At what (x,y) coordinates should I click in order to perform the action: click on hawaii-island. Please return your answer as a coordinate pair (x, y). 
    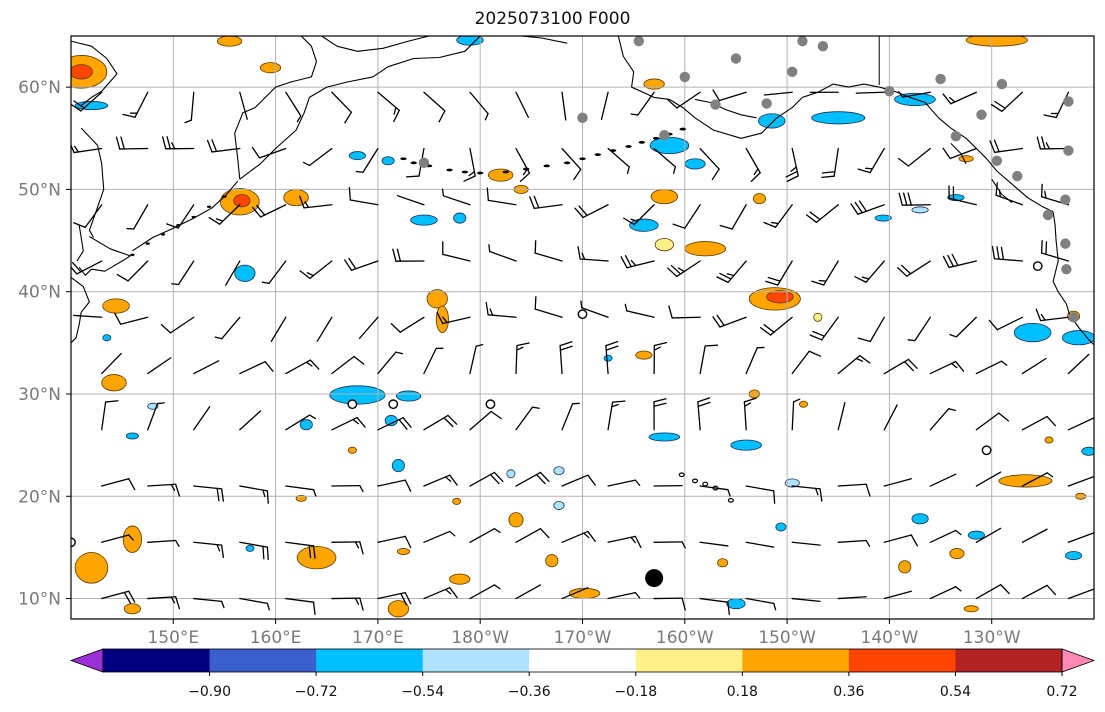
    Looking at the image, I should click on (730, 500).